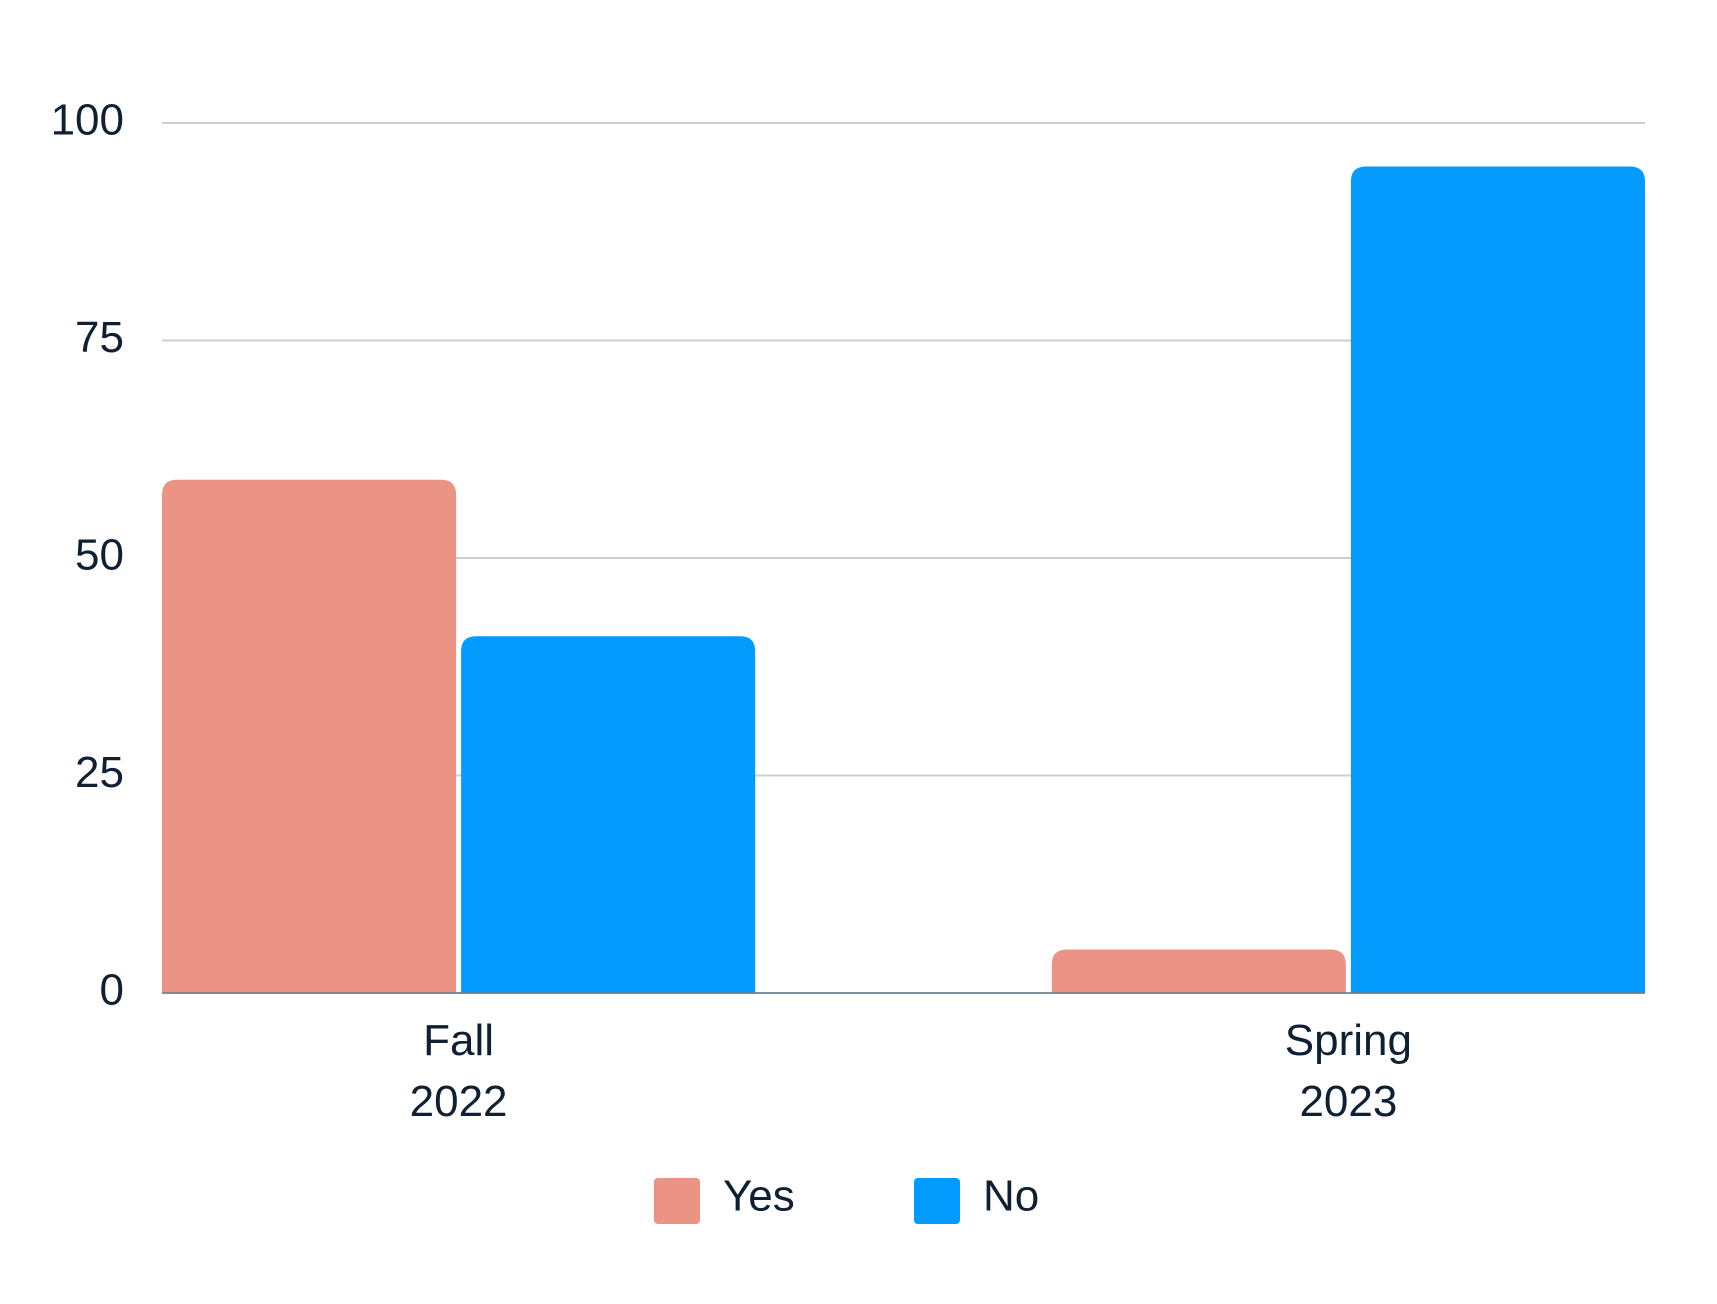 This screenshot has width=1717, height=1304. What do you see at coordinates (99, 555) in the screenshot?
I see `y-tick-label: 50` at bounding box center [99, 555].